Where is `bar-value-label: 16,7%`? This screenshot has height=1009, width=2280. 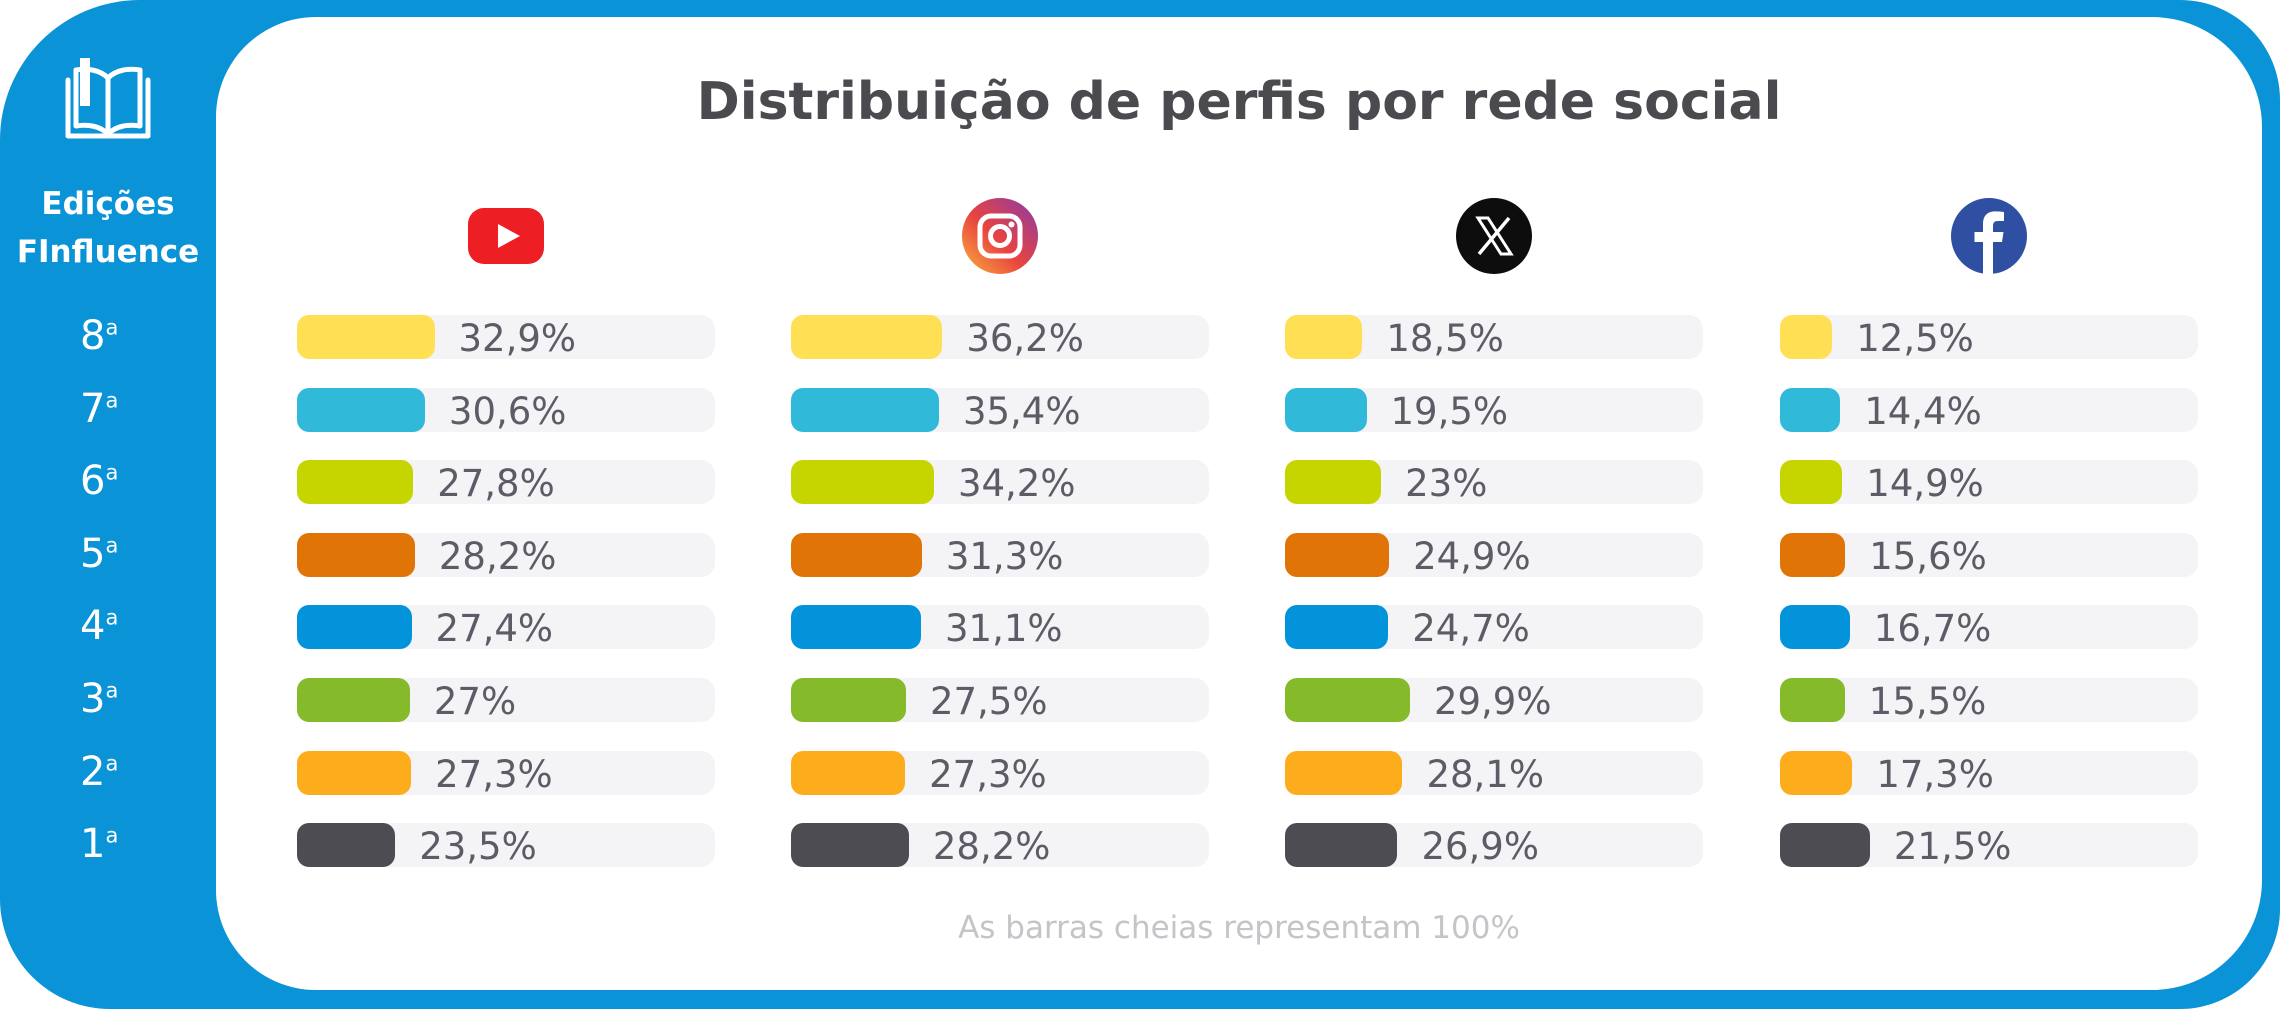
bar-value-label: 16,7% is located at coordinates (1932, 628).